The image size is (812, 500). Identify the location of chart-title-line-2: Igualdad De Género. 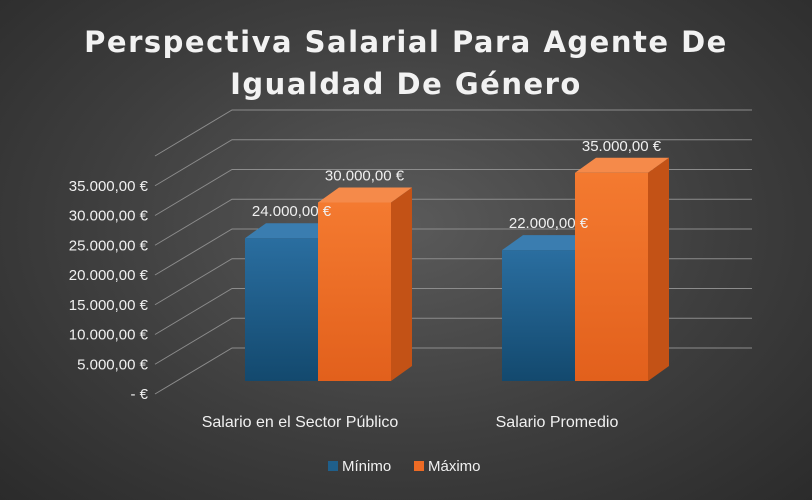
(406, 84).